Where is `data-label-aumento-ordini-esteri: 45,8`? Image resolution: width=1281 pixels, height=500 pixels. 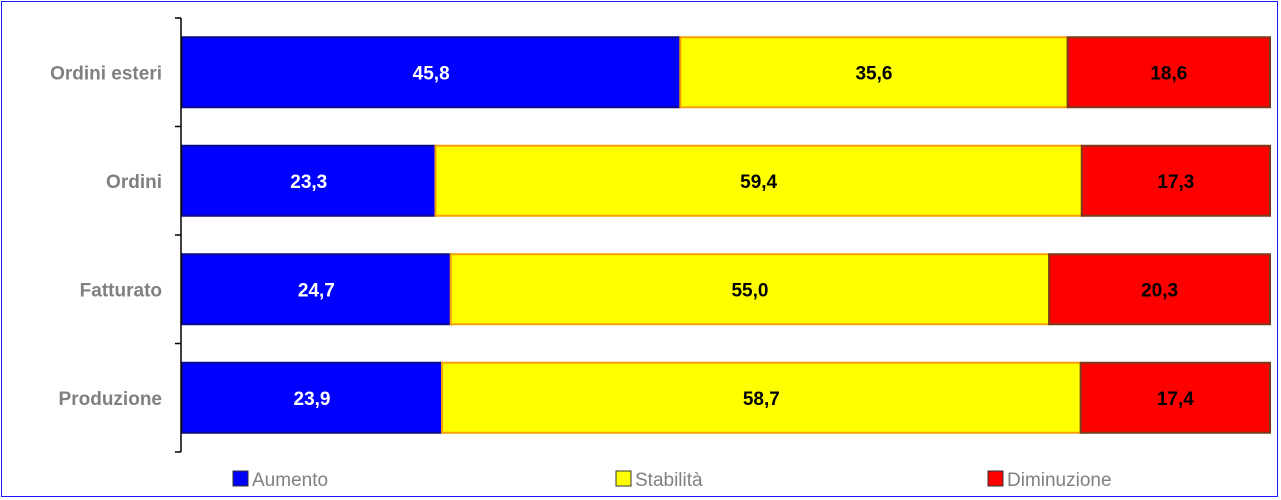 data-label-aumento-ordini-esteri: 45,8 is located at coordinates (431, 73).